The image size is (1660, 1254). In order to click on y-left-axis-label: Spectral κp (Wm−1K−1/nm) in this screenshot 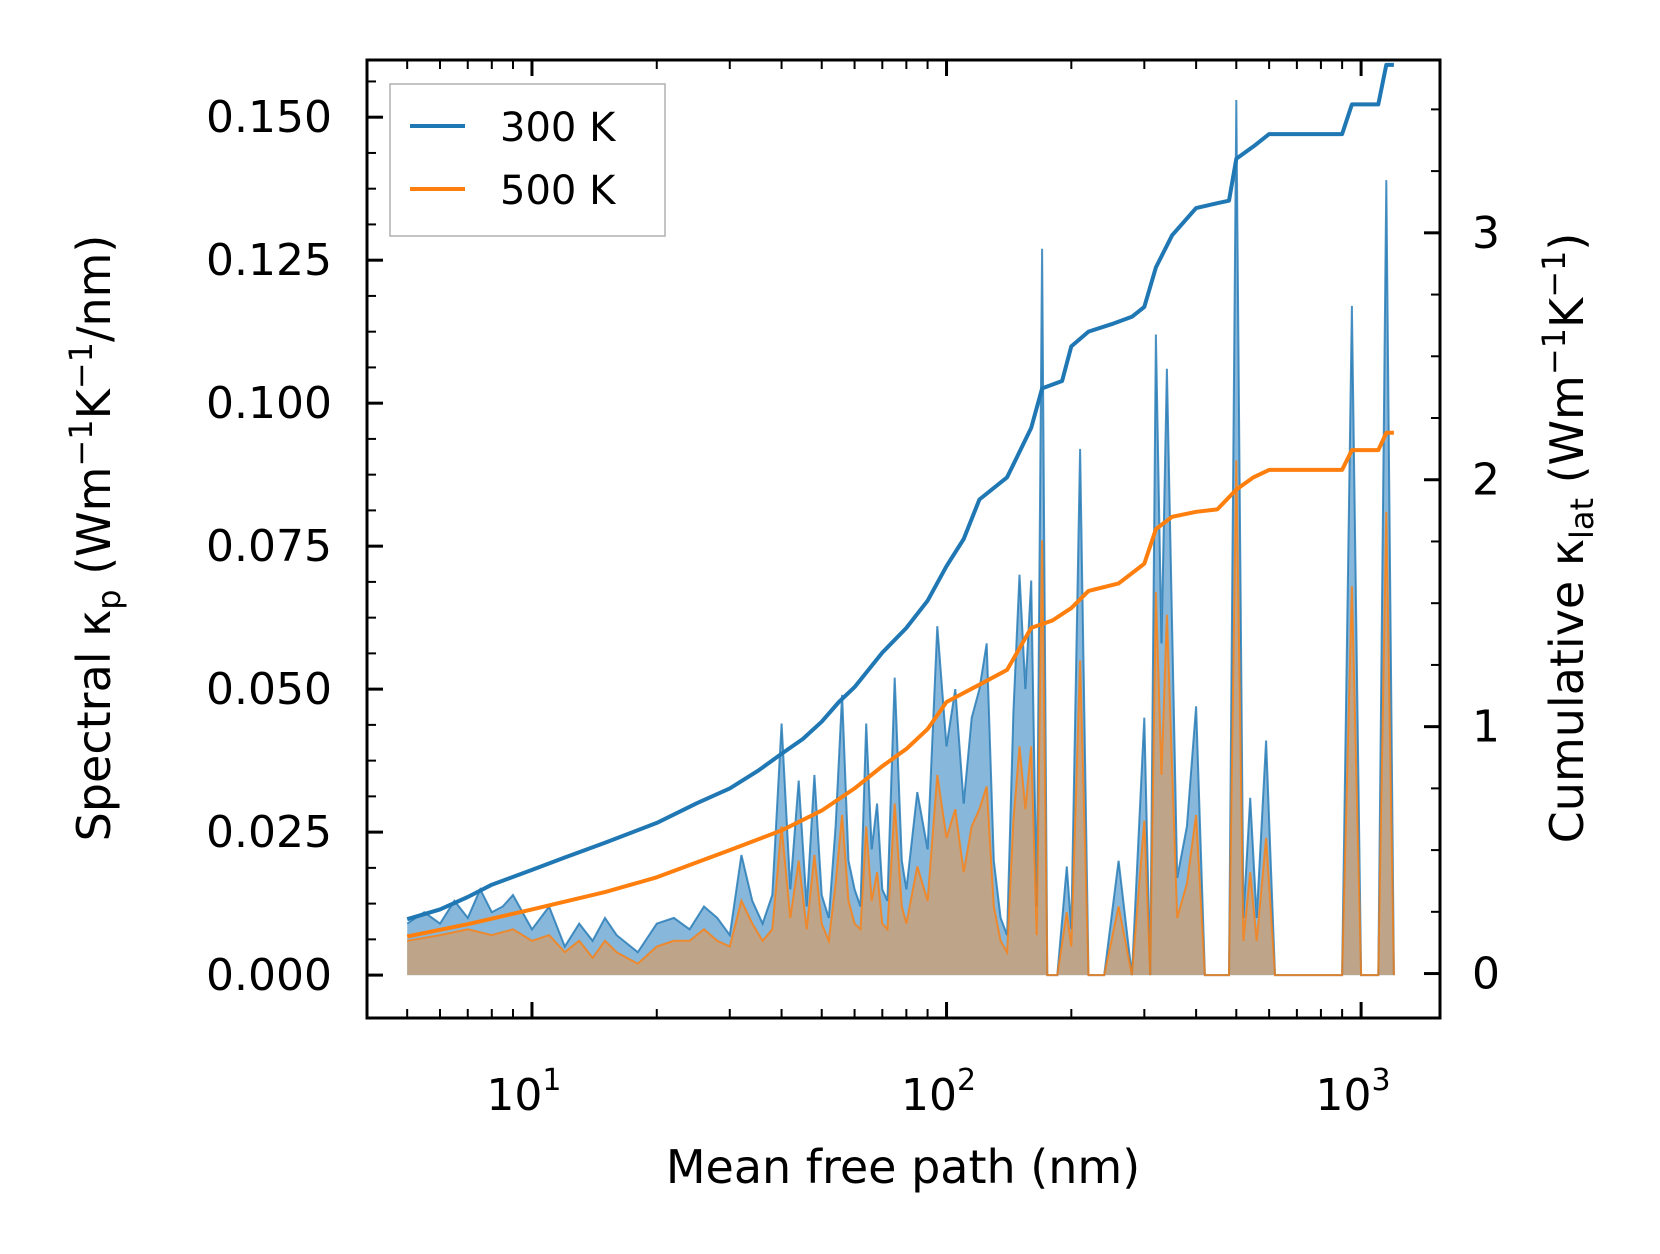, I will do `click(95, 538)`.